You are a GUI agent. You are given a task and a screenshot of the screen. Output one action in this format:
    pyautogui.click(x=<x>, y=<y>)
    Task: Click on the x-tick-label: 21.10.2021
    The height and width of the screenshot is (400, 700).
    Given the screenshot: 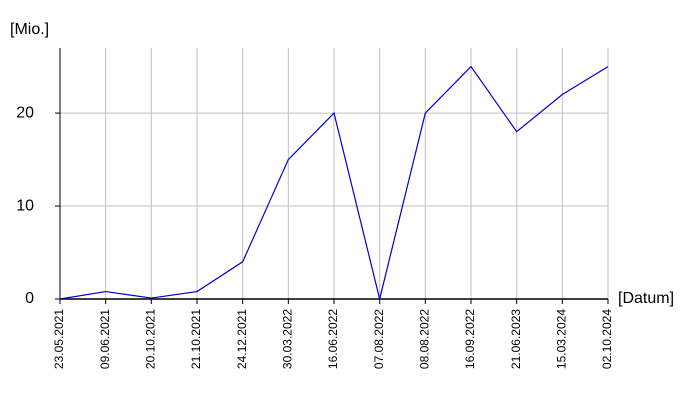 What is the action you would take?
    pyautogui.click(x=196, y=339)
    